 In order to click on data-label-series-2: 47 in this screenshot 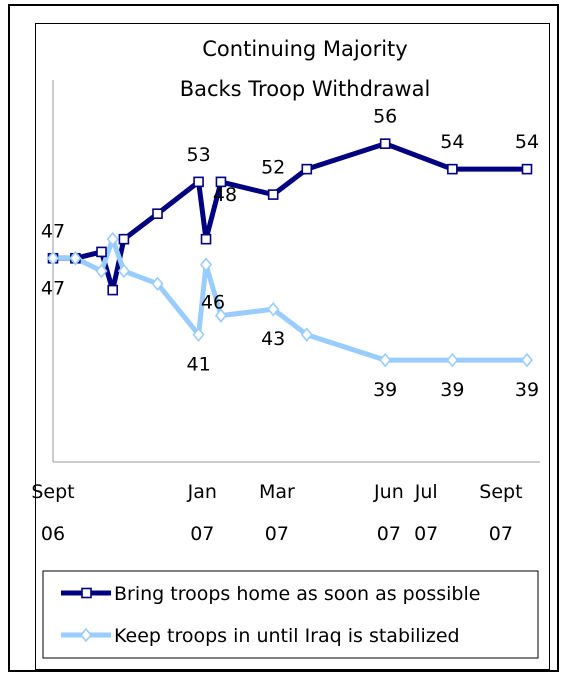, I will do `click(53, 288)`.